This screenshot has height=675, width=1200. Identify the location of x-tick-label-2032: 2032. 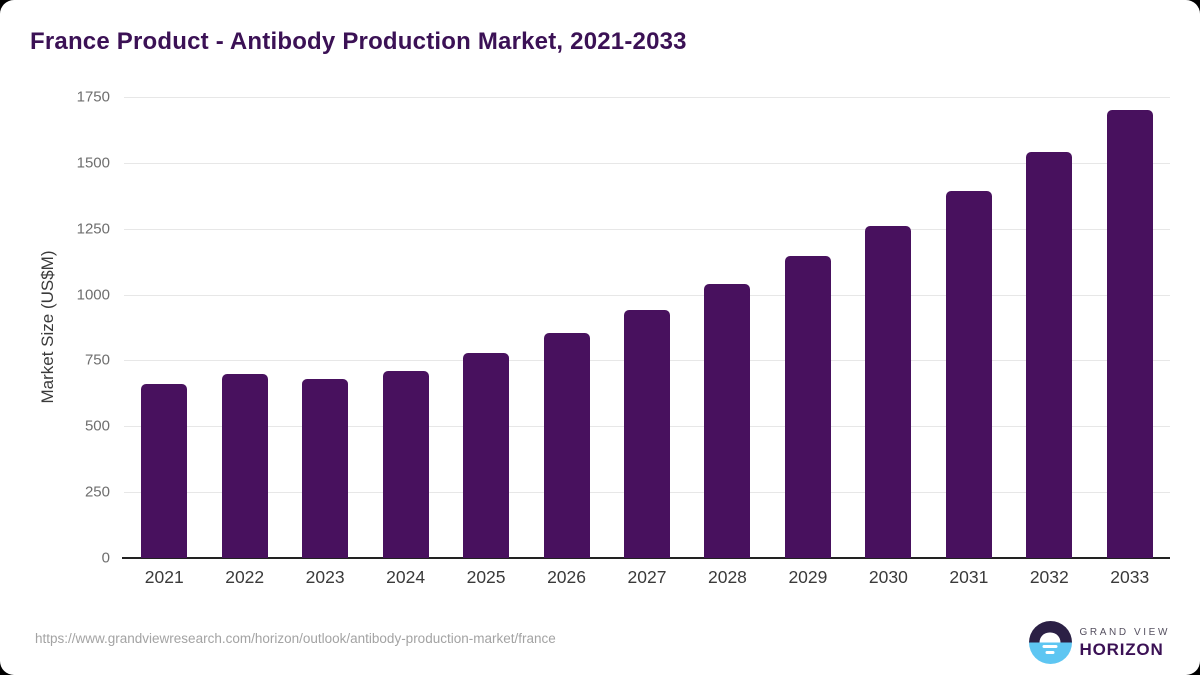
(1049, 577).